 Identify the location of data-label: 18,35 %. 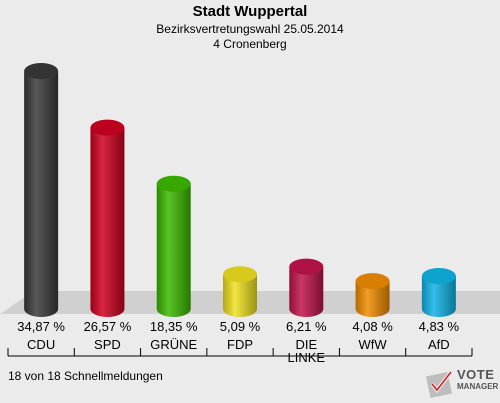
(174, 326).